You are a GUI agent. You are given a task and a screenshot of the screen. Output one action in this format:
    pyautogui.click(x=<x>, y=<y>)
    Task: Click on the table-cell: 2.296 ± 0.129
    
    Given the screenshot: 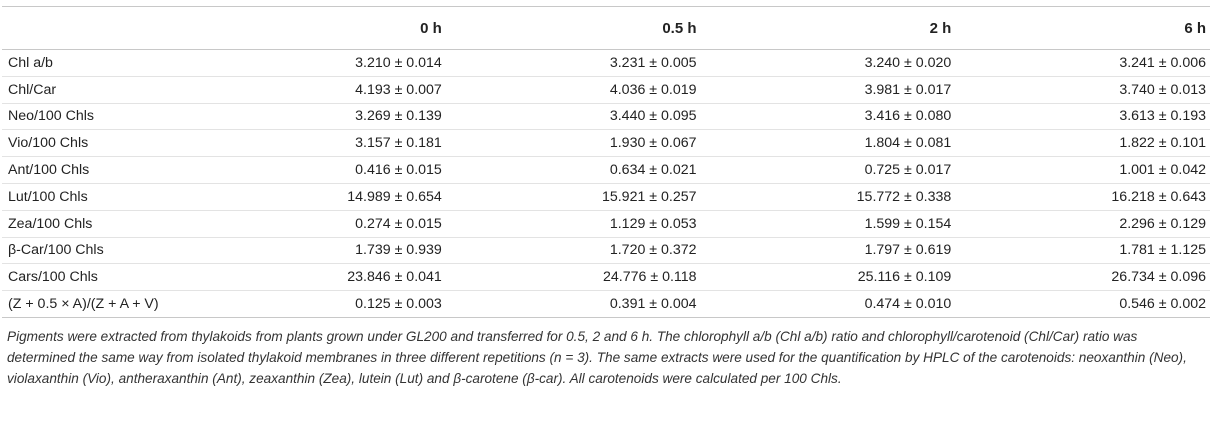 What is the action you would take?
    pyautogui.click(x=1082, y=223)
    